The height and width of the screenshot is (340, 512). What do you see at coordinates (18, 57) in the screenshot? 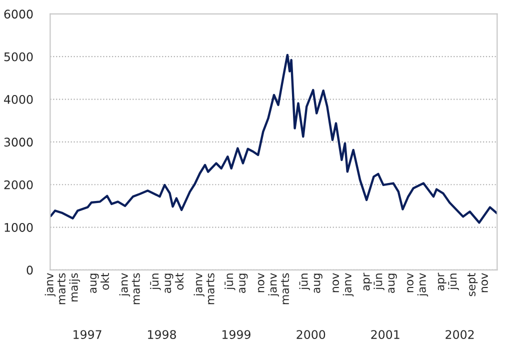
I see `y-tick-label: 5000` at bounding box center [18, 57].